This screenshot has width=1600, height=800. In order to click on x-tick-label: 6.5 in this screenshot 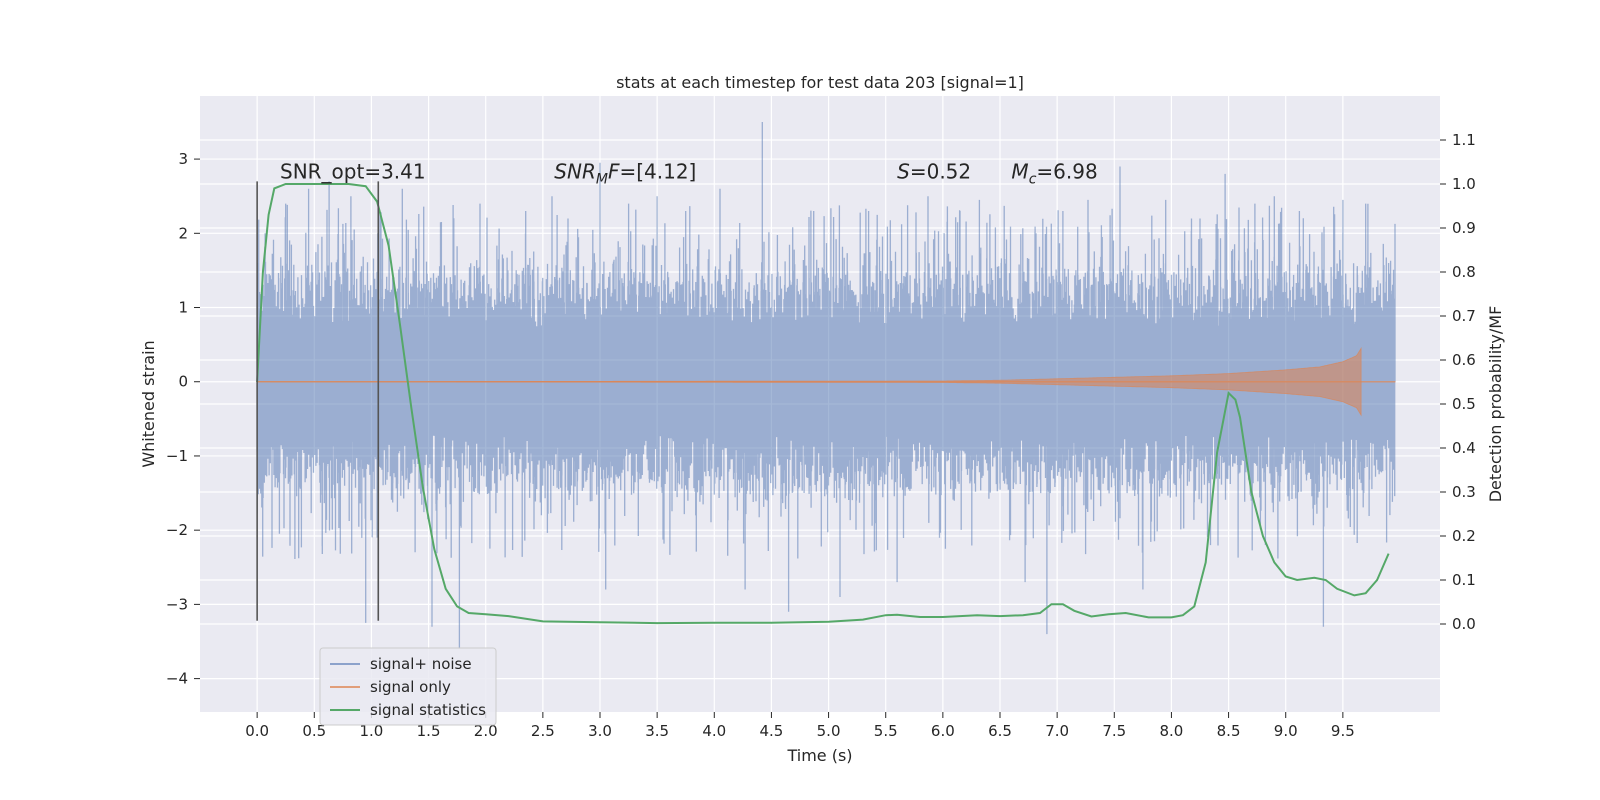, I will do `click(1000, 731)`.